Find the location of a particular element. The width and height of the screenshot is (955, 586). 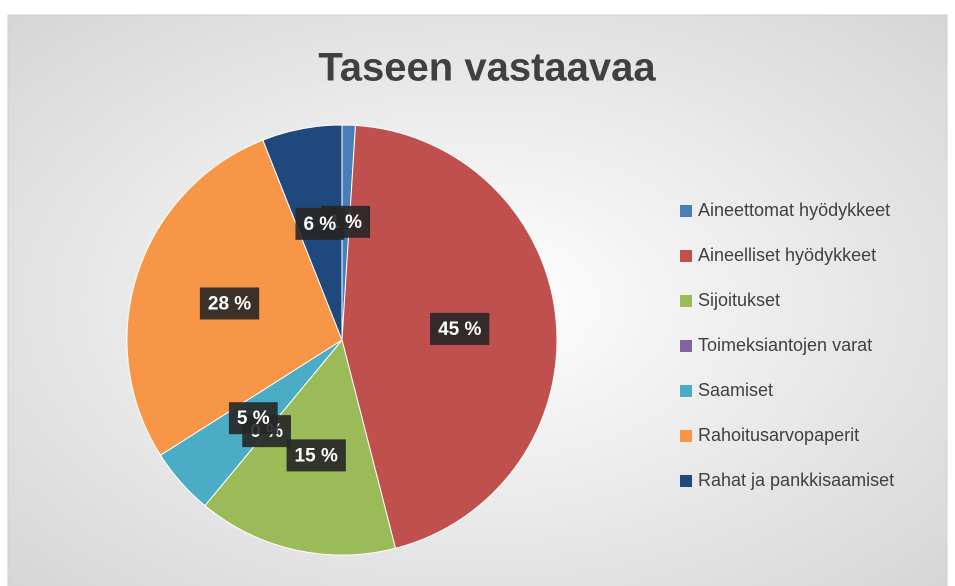

data-label-text: 45 % is located at coordinates (459, 329).